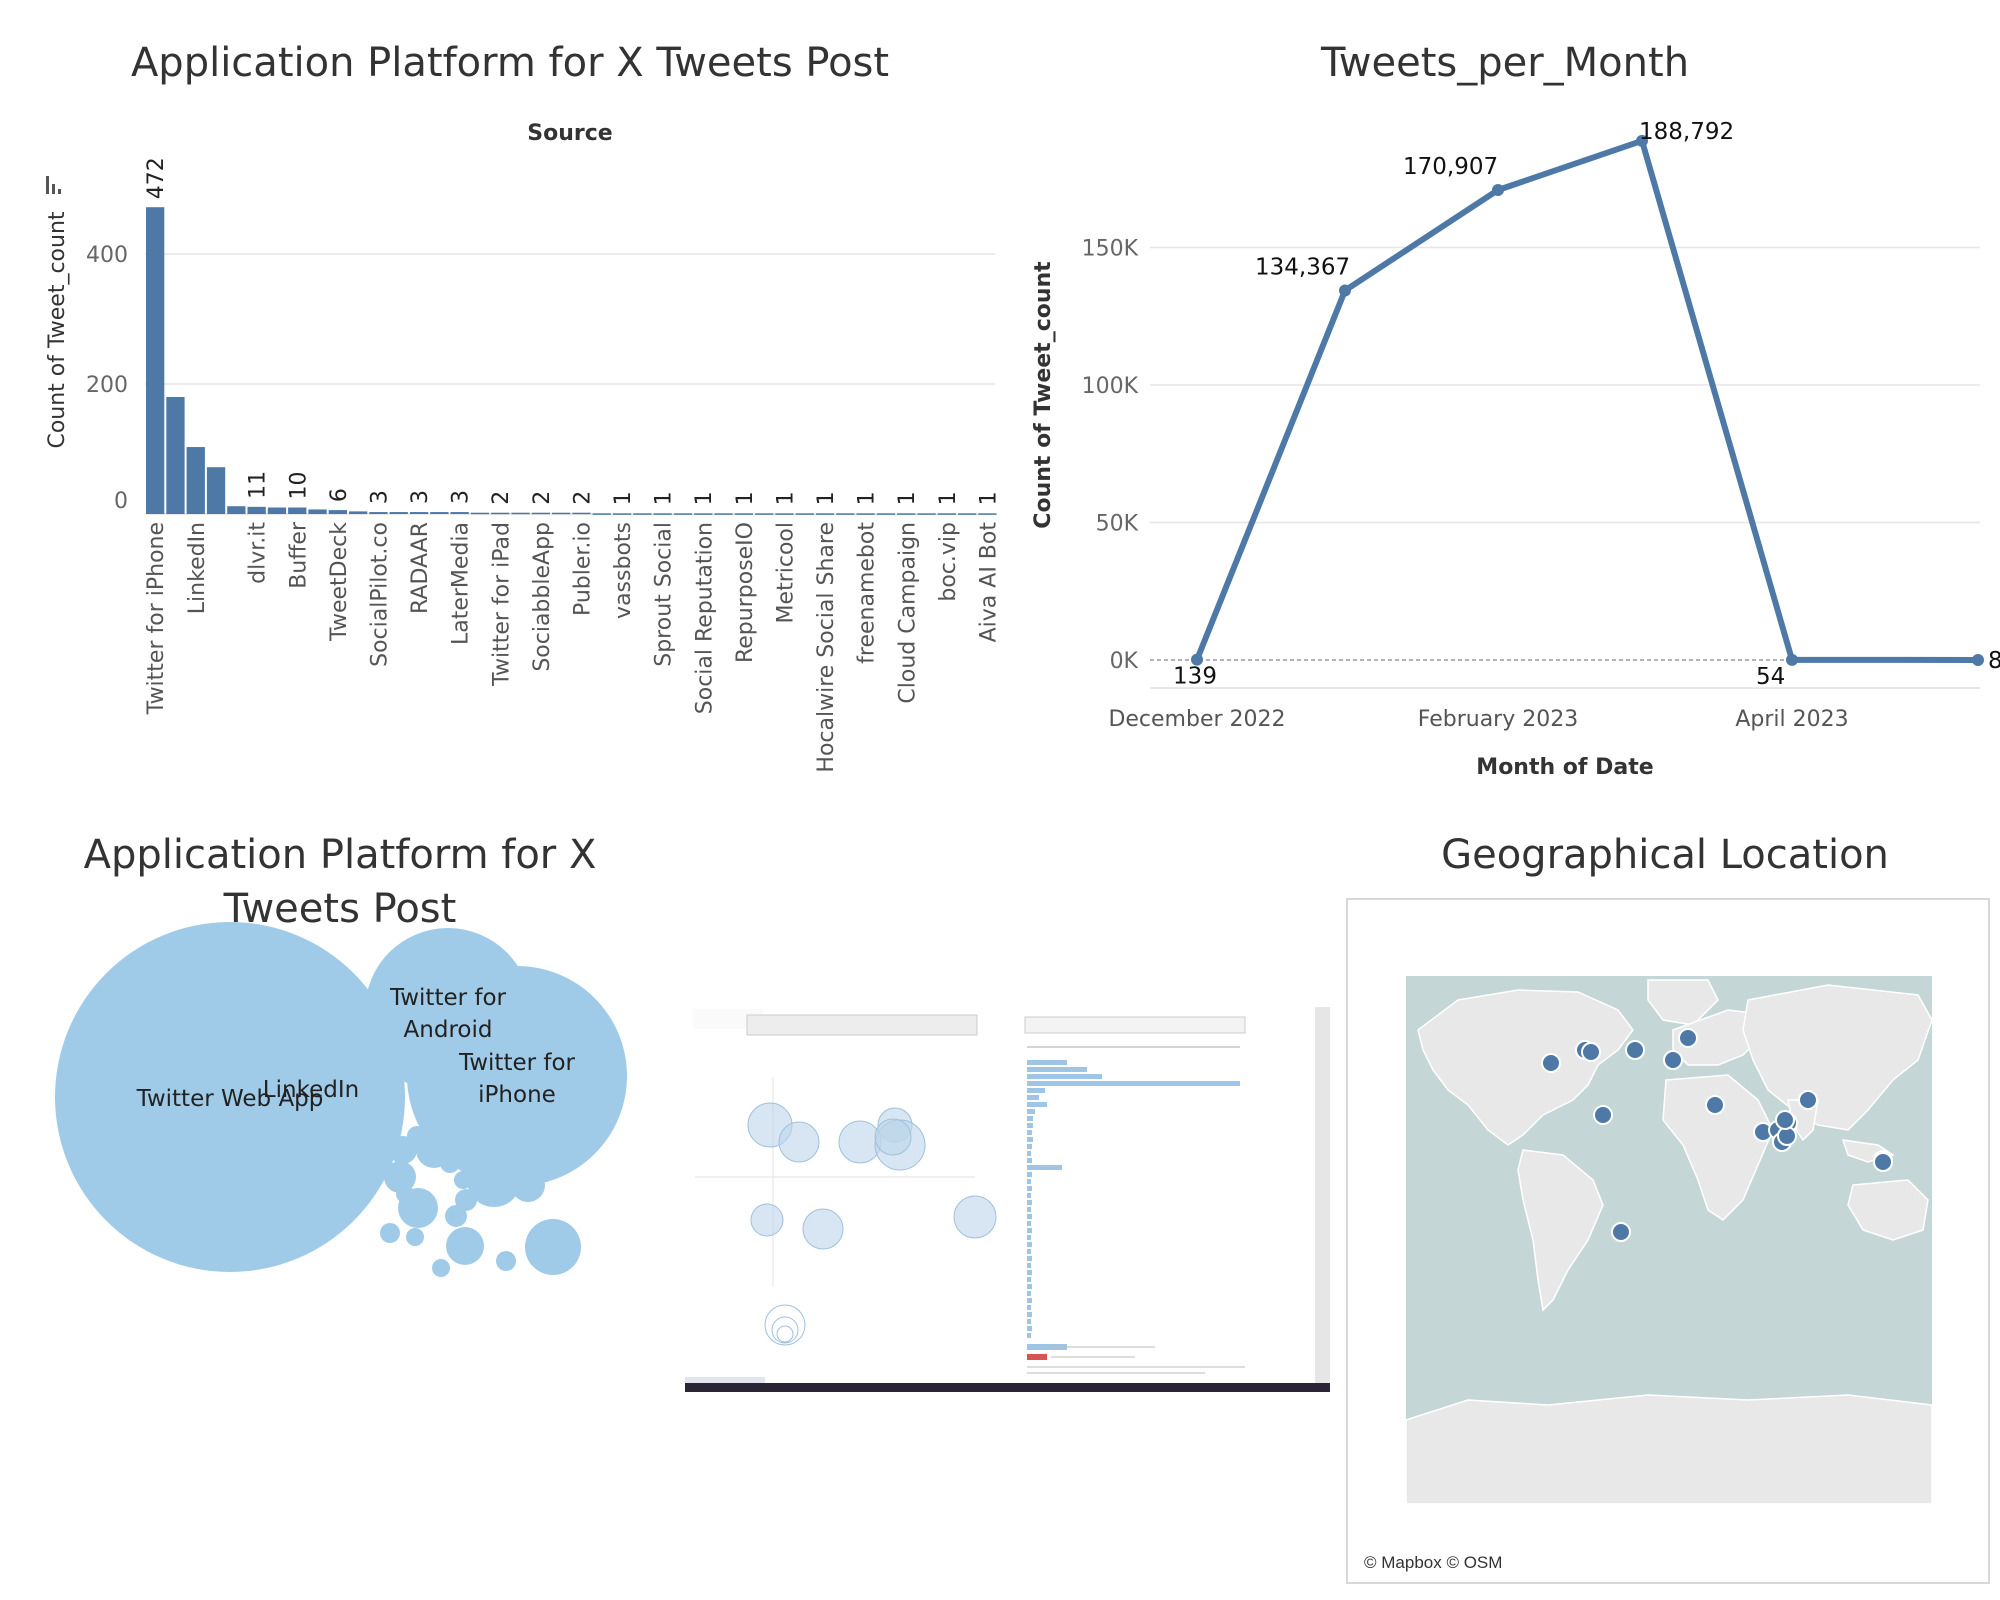  Describe the element at coordinates (826, 647) in the screenshot. I see `x-tick-label: Hocalwire Social Share` at that location.